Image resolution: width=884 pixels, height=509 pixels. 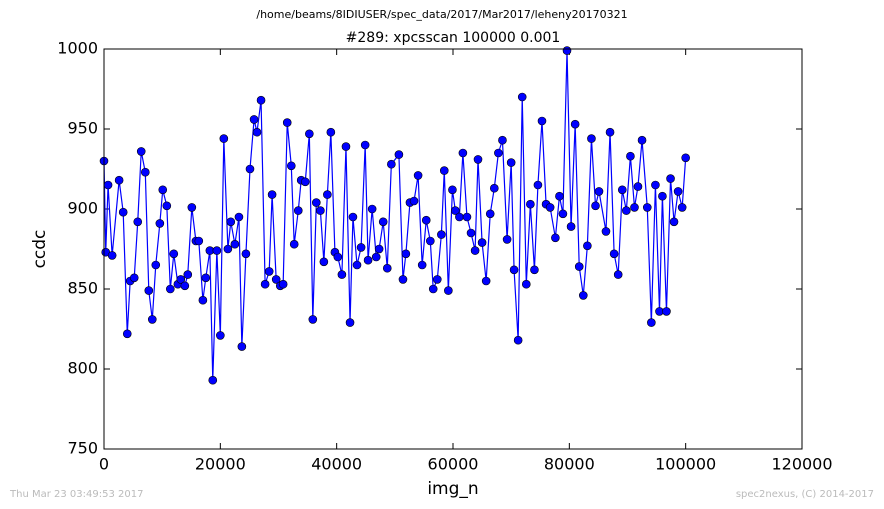 What do you see at coordinates (76, 494) in the screenshot?
I see `footer-timestamp: Thu Mar 23 03:49:53 2017` at bounding box center [76, 494].